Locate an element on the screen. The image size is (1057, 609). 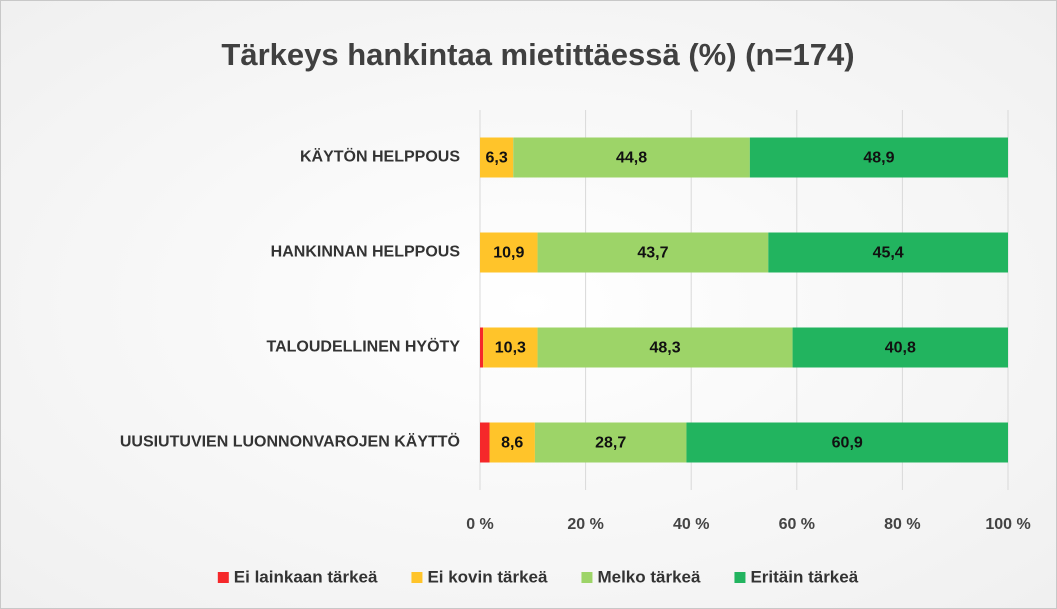
data-label: 44,8 is located at coordinates (631, 158).